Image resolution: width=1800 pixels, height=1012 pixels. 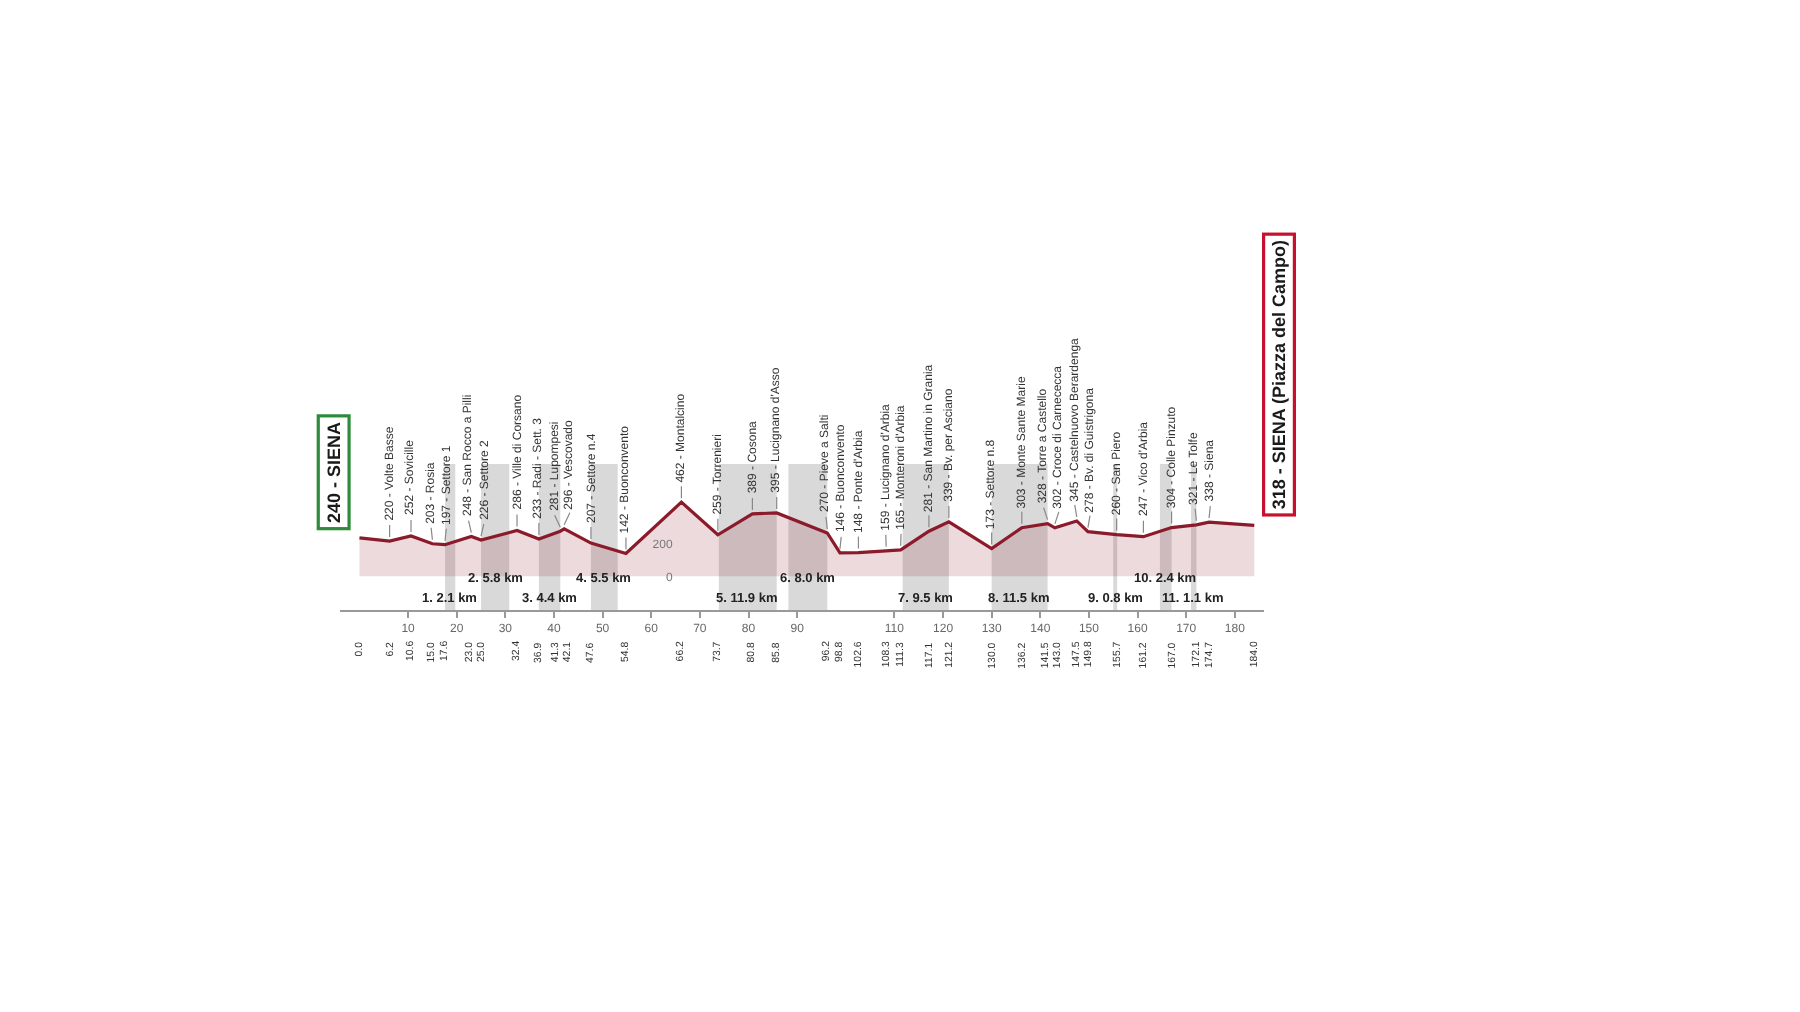 What do you see at coordinates (1279, 374) in the screenshot?
I see `annotation: 318 - SIENA (Piazza del Campo)` at bounding box center [1279, 374].